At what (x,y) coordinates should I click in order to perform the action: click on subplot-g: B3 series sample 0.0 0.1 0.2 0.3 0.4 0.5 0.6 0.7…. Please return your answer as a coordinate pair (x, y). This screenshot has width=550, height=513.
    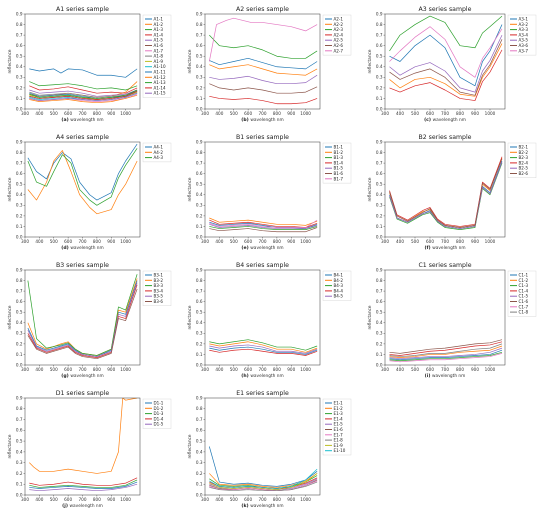
    Looking at the image, I should click on (89, 320).